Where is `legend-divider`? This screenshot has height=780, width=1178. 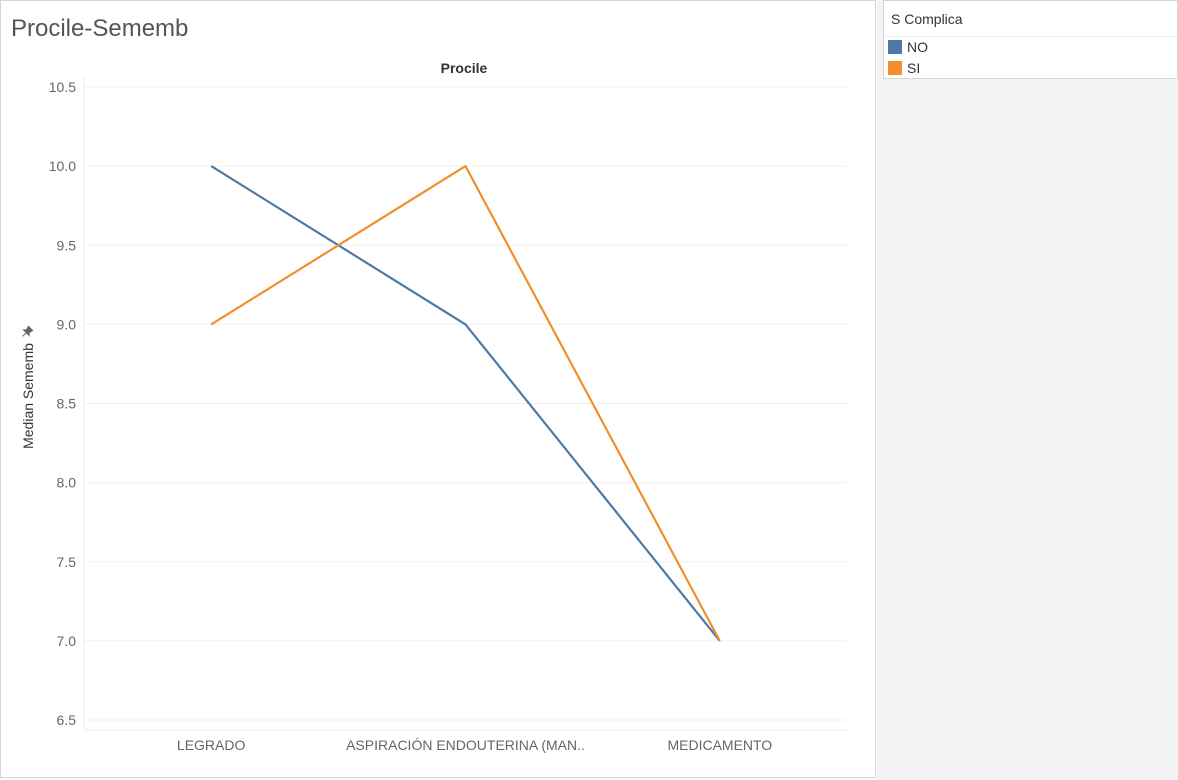 legend-divider is located at coordinates (1030, 36).